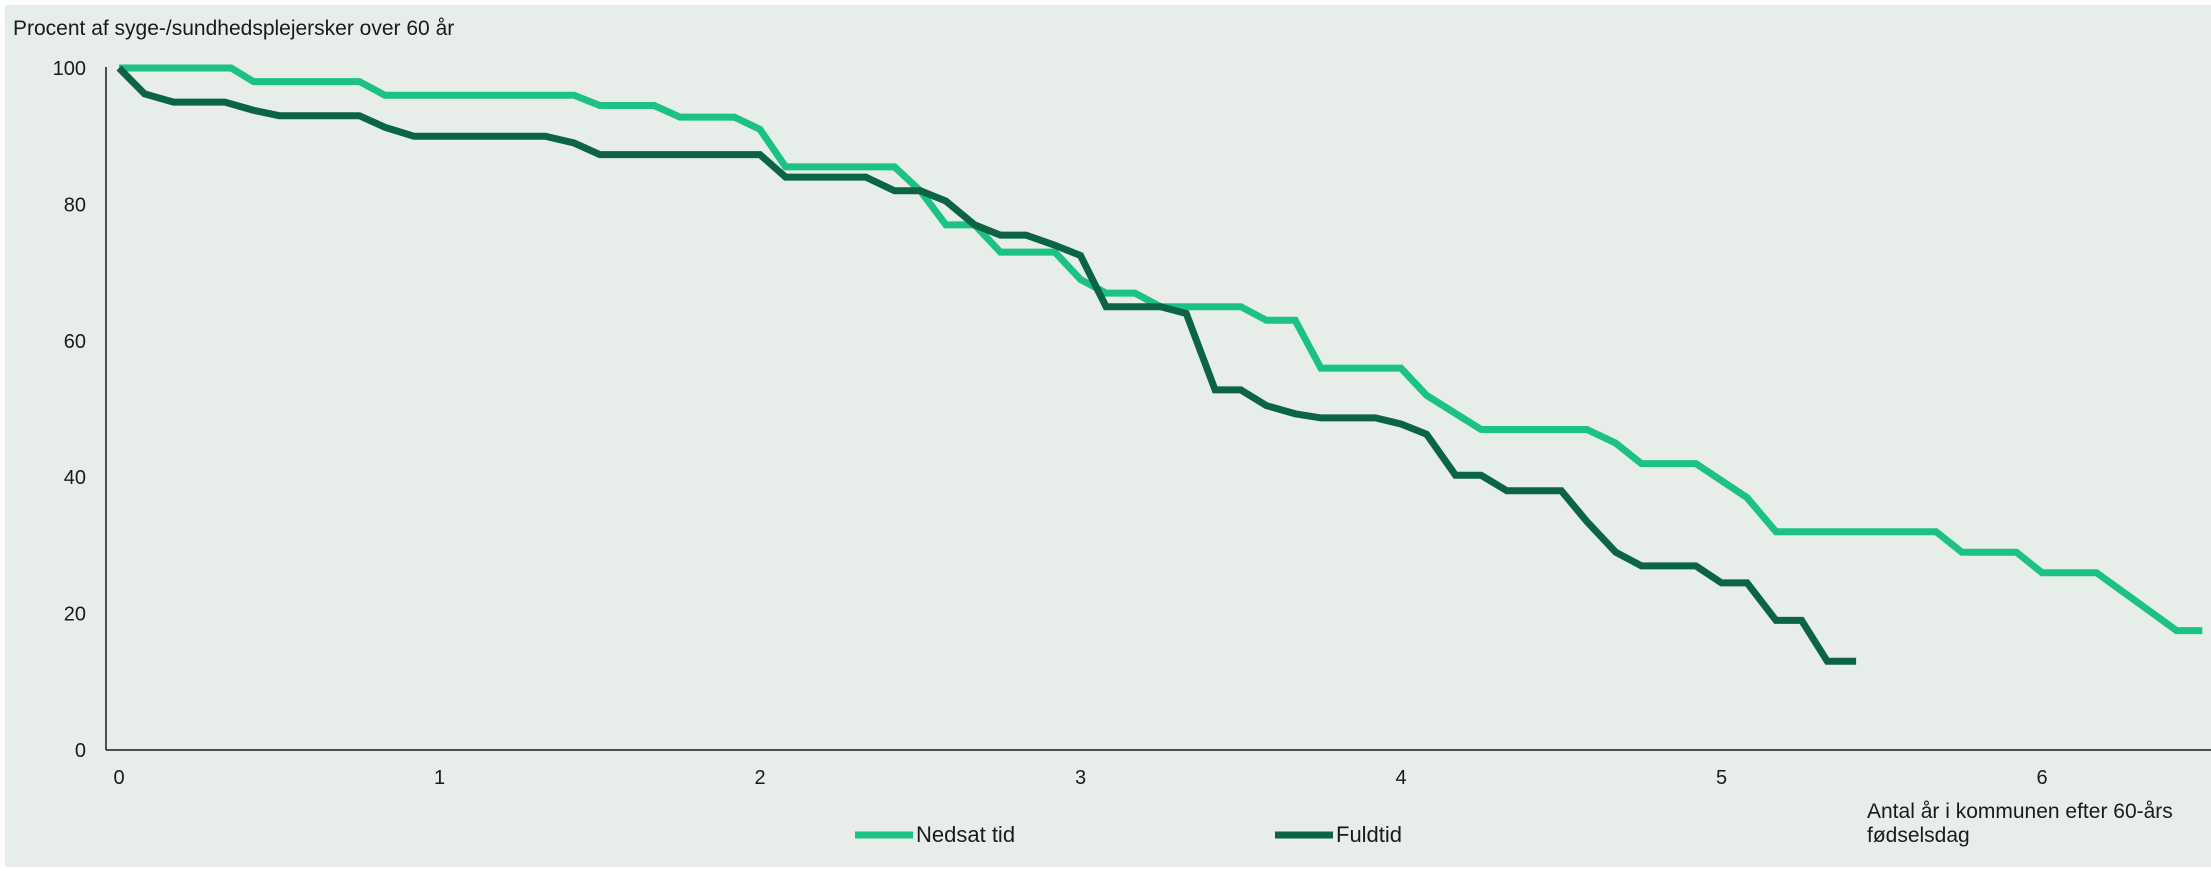 This screenshot has width=2211, height=871. I want to click on x-tick-label: 5, so click(1721, 778).